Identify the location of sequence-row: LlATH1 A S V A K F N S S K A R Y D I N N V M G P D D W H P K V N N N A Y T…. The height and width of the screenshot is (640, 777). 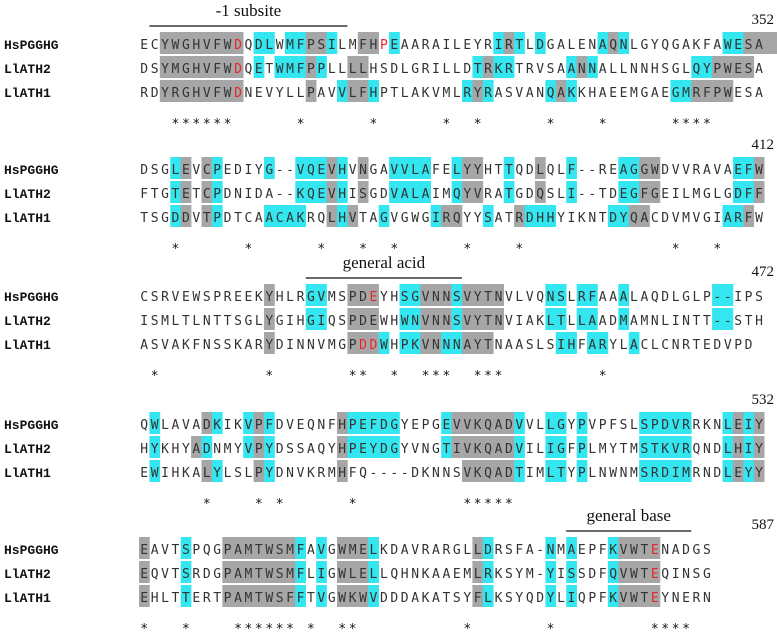
(378, 343).